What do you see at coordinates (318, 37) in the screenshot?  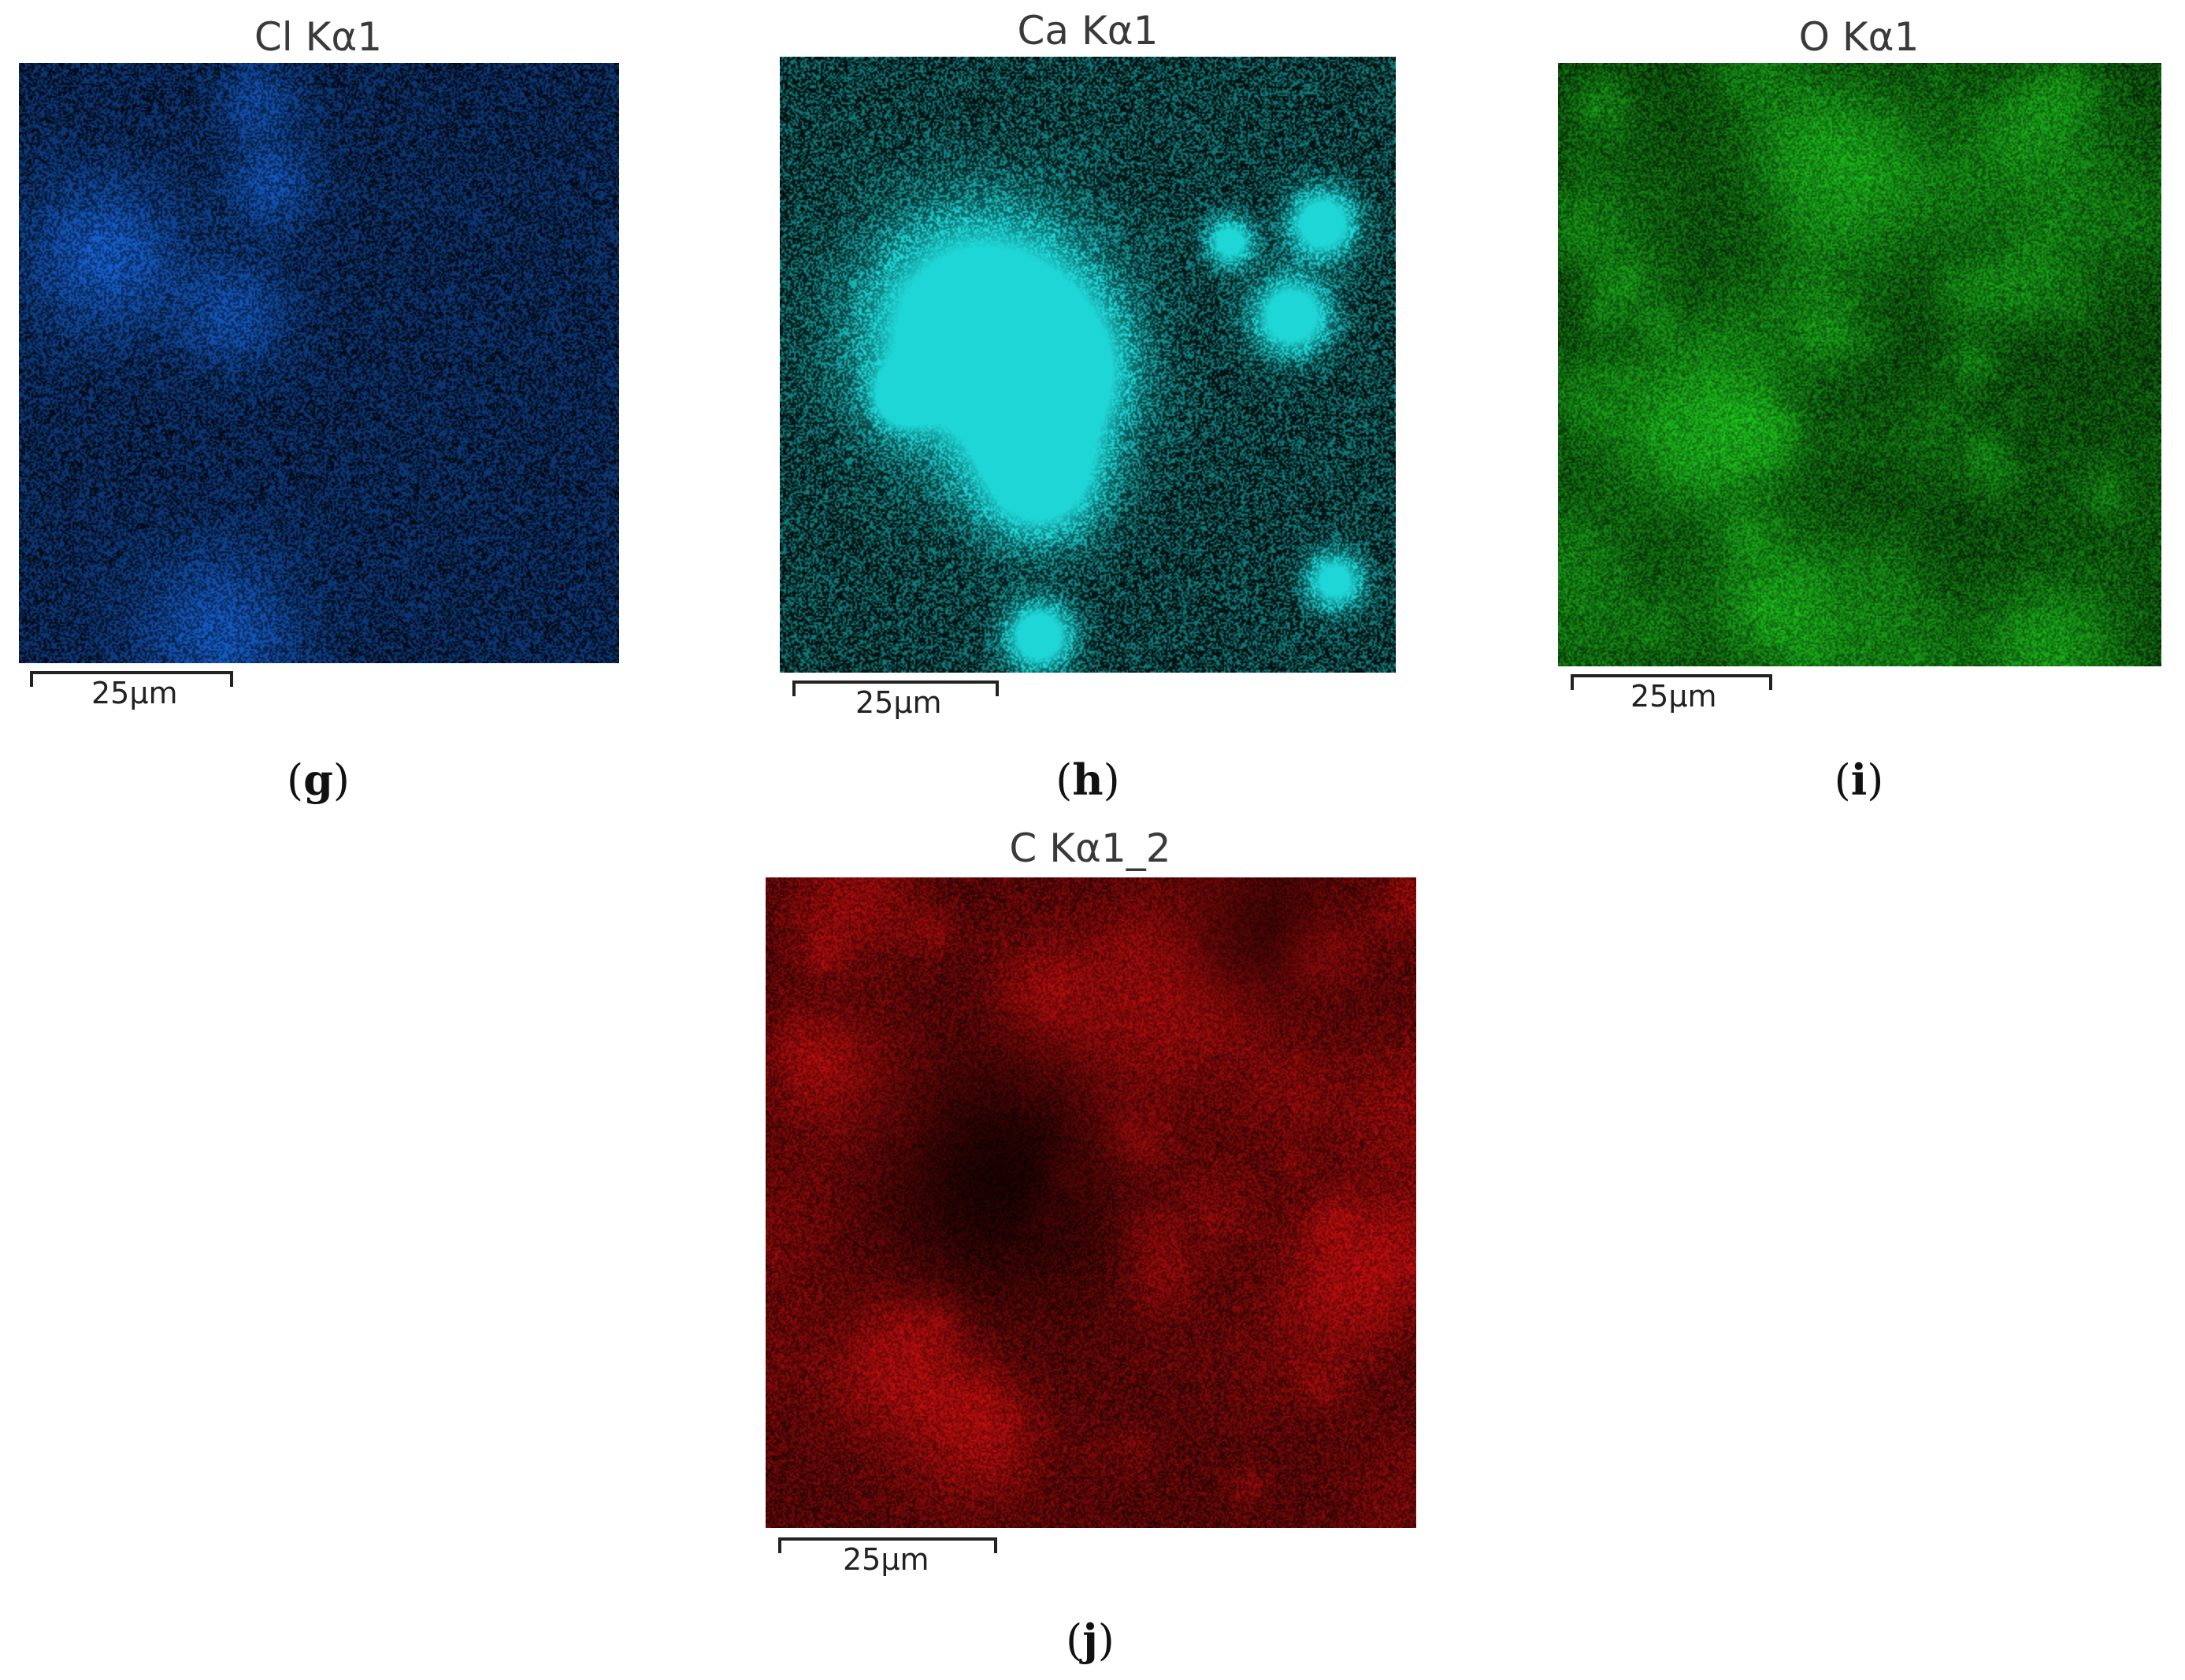 I see `panel-g-title: Cl Kα1` at bounding box center [318, 37].